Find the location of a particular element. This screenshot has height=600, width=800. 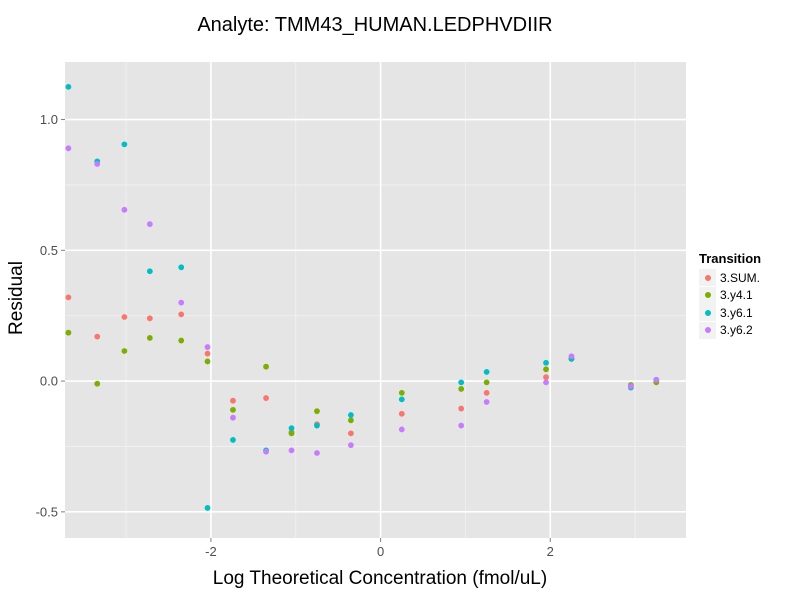

legend: Transition 3.SUM. 3.y4.1 3.y6.1 3.y6.2 is located at coordinates (730, 295).